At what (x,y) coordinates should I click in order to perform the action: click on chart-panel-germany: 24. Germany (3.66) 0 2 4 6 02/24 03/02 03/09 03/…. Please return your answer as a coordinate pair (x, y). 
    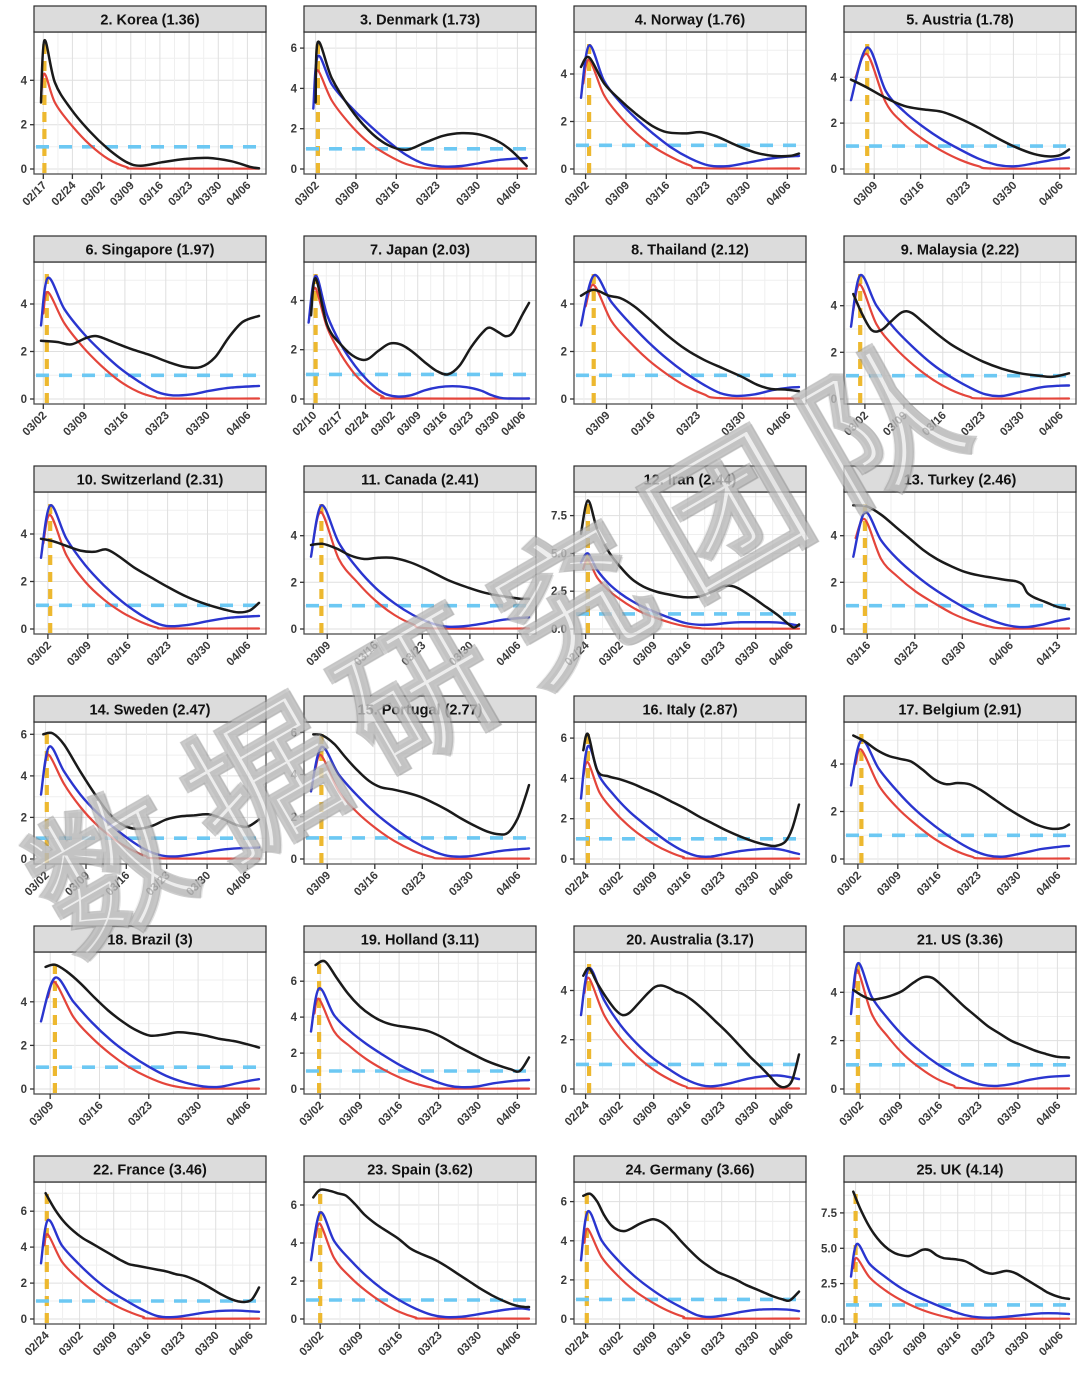
    Looking at the image, I should click on (675, 1265).